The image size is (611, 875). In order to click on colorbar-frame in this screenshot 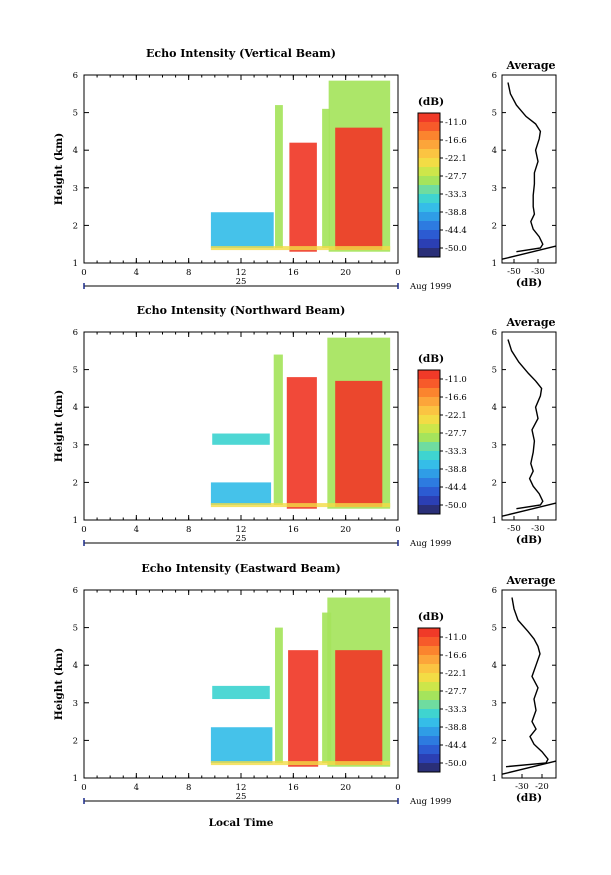, I will do `click(429, 442)`.